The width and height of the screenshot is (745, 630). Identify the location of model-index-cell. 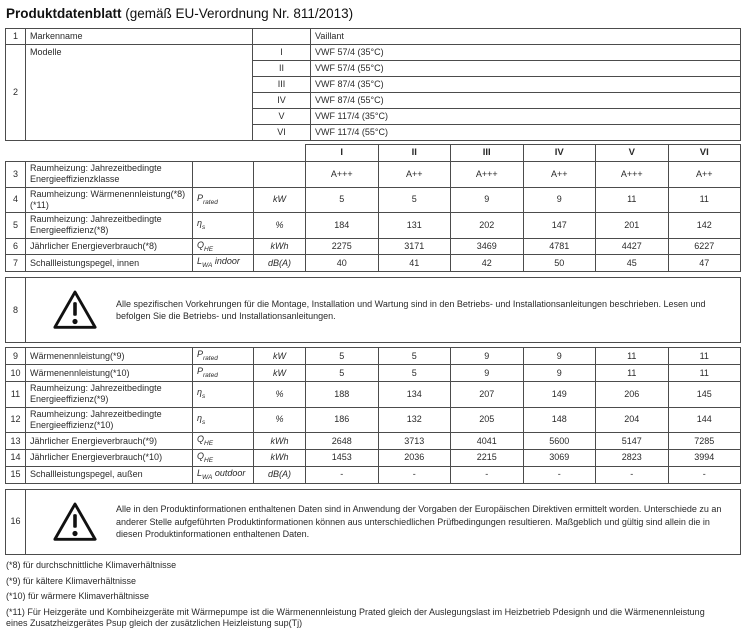
(281, 36).